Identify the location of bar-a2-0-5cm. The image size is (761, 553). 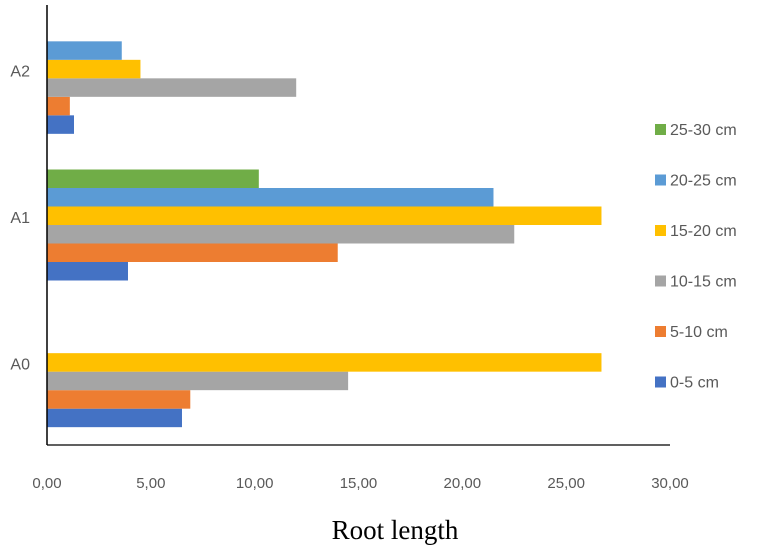
(60, 124).